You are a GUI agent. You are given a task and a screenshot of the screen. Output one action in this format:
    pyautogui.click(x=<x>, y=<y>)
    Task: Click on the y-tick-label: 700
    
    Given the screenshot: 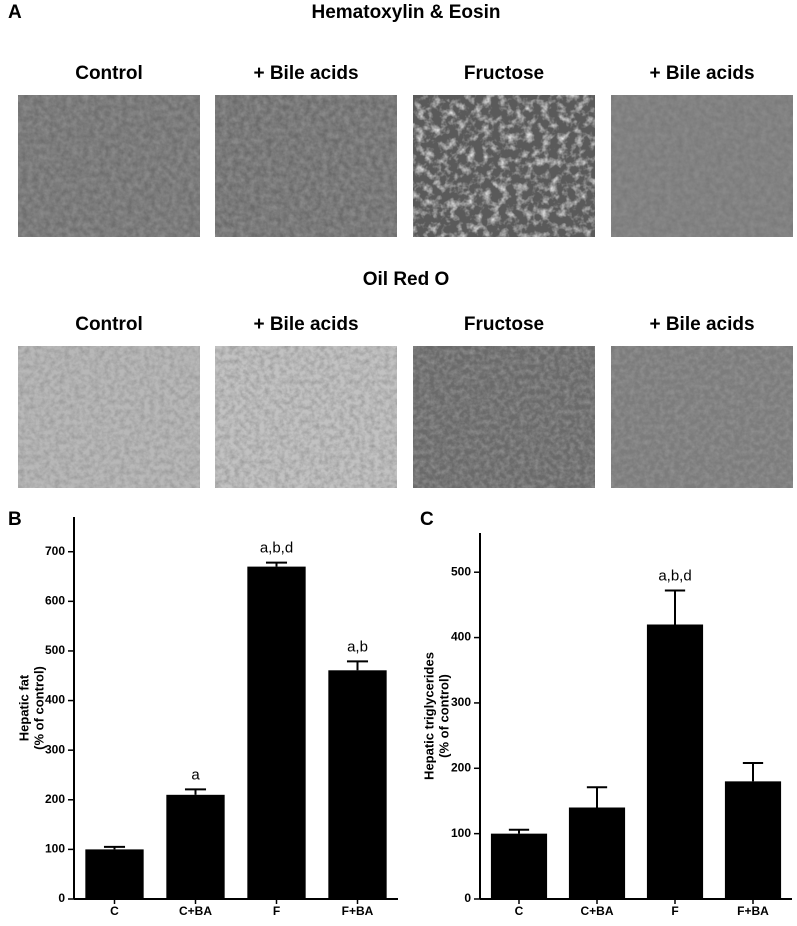 What is the action you would take?
    pyautogui.click(x=55, y=551)
    